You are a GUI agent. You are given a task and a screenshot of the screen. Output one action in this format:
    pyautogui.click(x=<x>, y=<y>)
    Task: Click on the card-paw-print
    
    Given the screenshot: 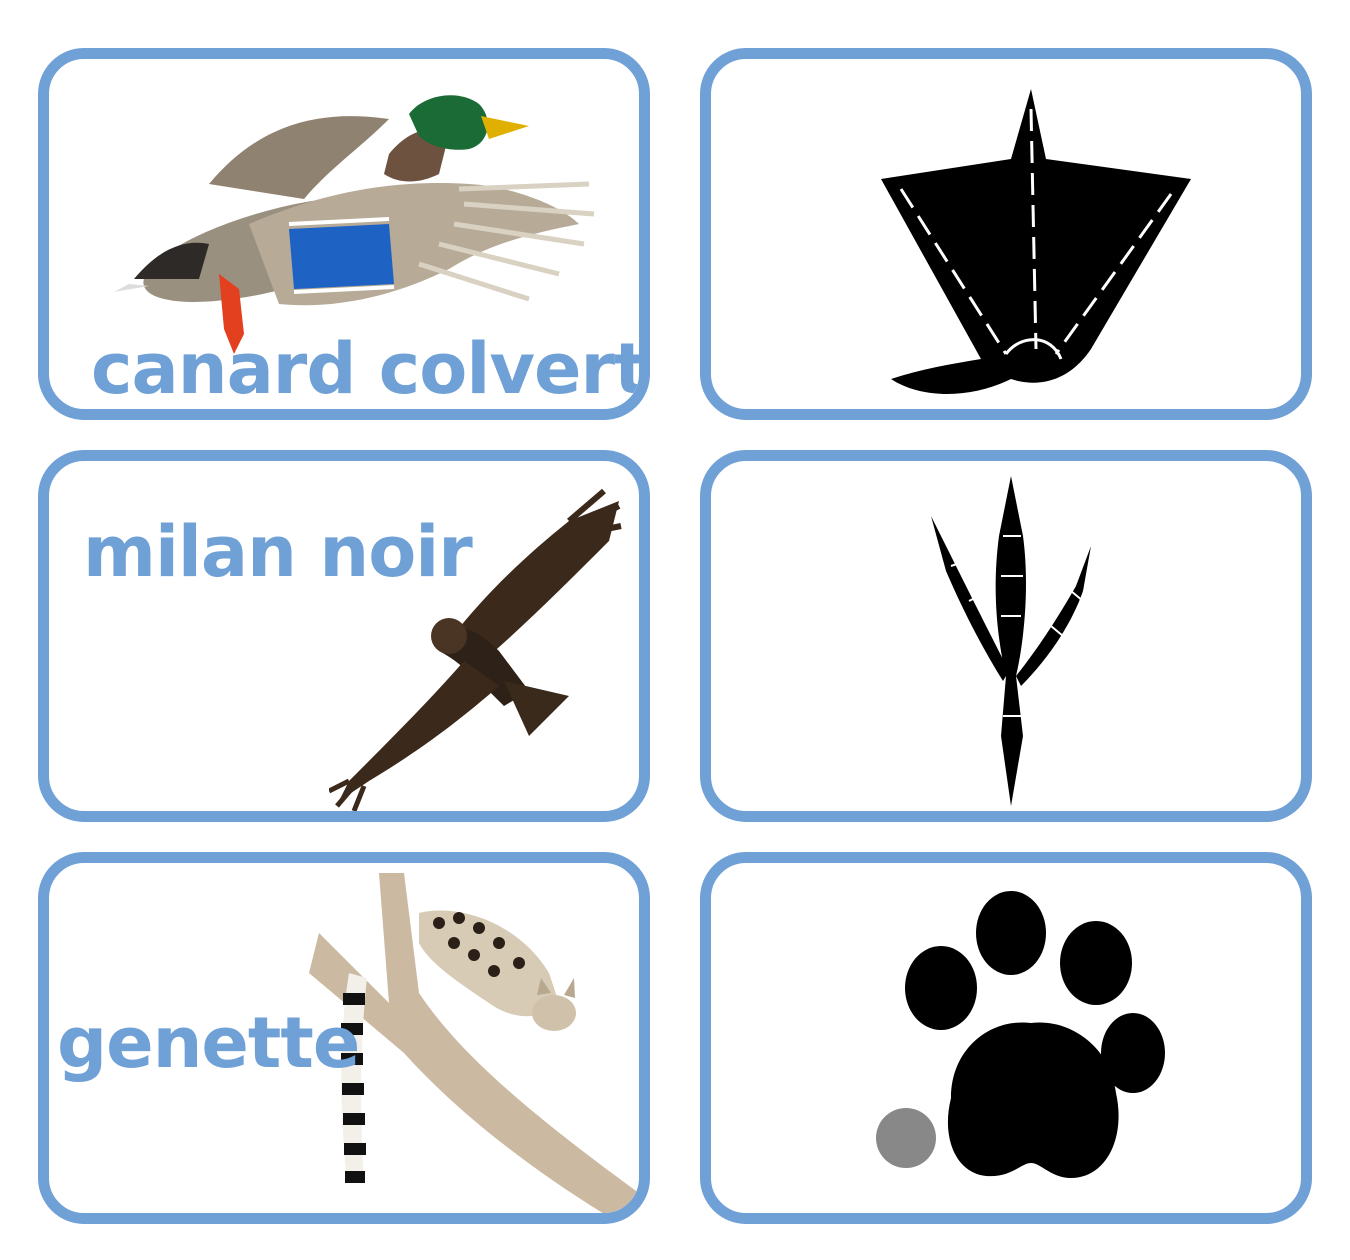 What is the action you would take?
    pyautogui.click(x=1006, y=1038)
    